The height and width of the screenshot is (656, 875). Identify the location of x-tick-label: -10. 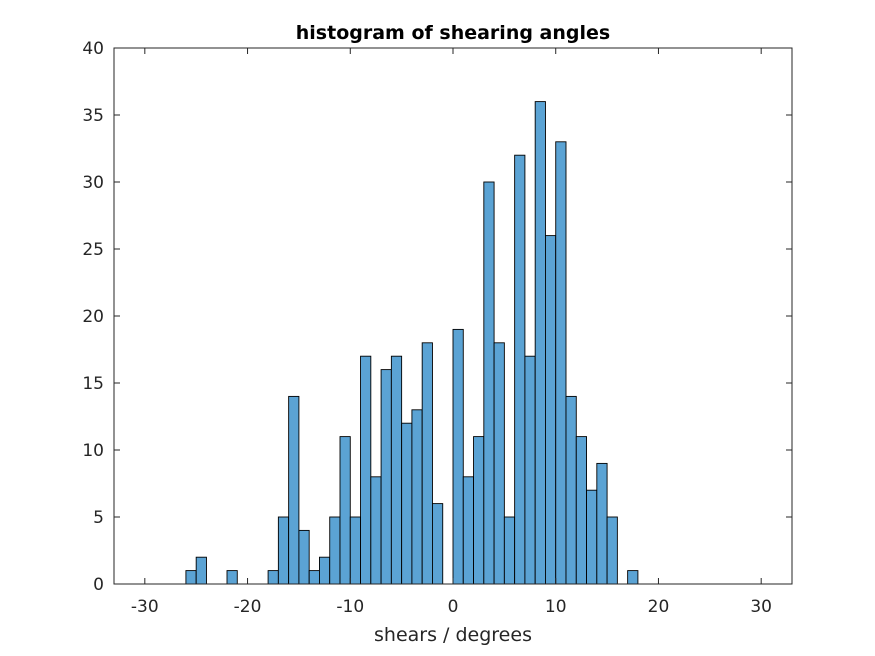
(350, 607).